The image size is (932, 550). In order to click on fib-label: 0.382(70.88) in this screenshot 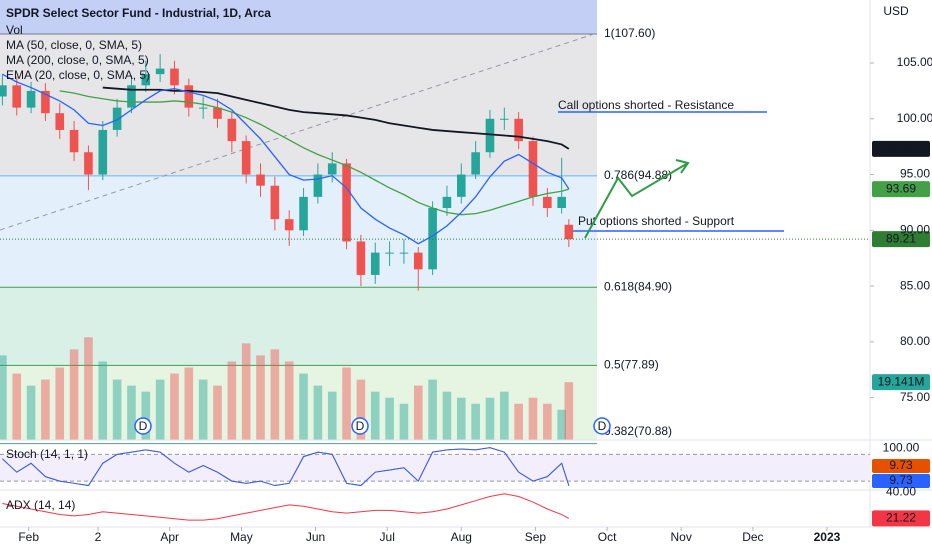, I will do `click(638, 431)`.